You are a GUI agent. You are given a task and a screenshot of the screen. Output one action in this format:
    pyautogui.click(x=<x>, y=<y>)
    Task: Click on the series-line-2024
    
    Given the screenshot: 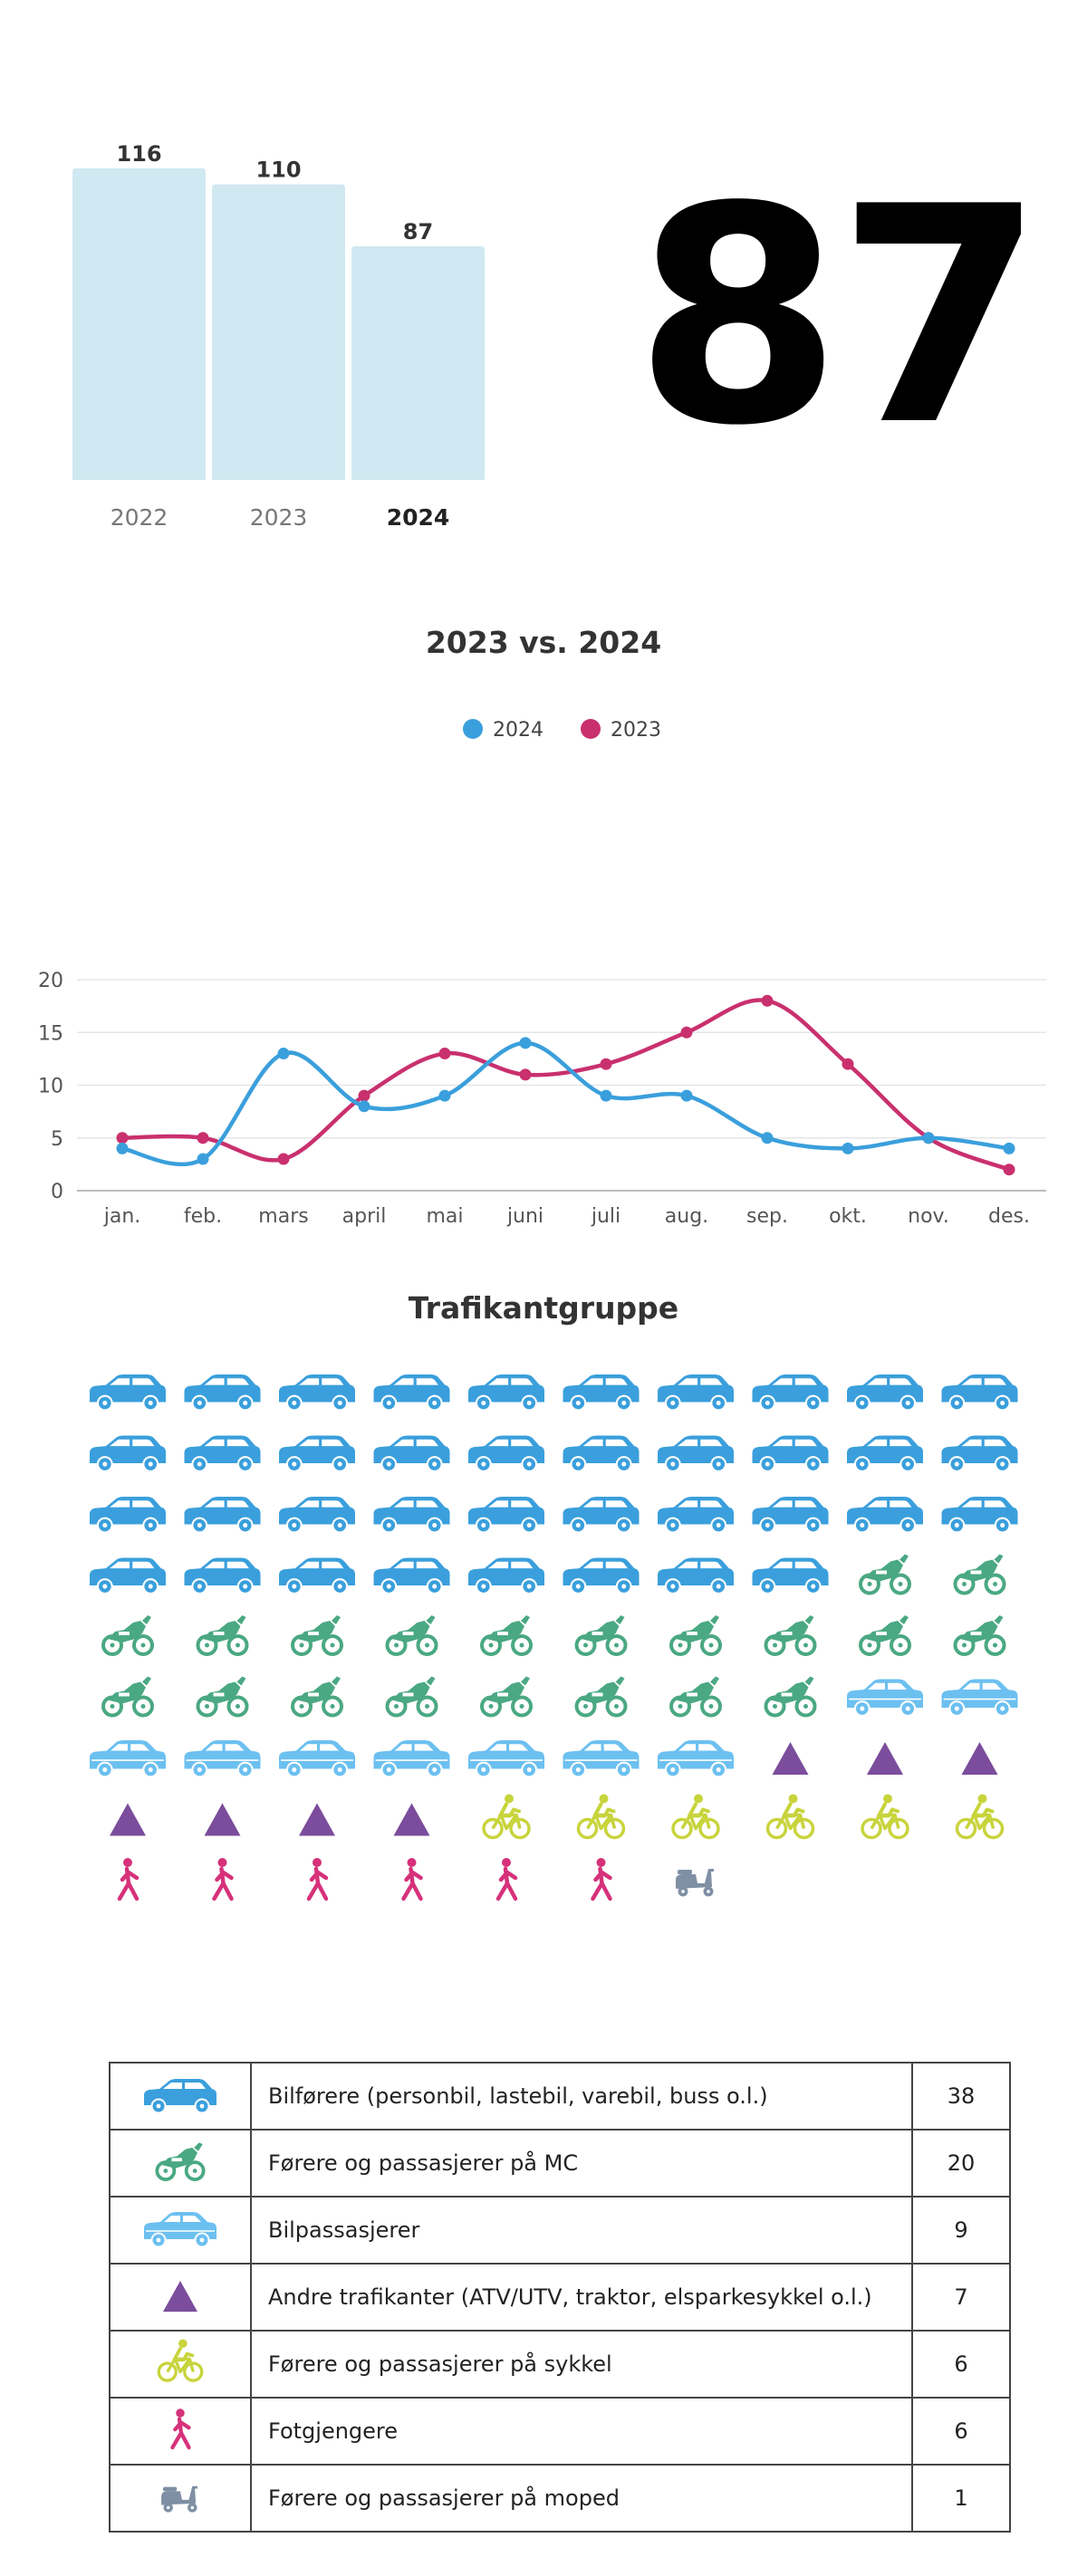 What is the action you would take?
    pyautogui.click(x=566, y=1103)
    